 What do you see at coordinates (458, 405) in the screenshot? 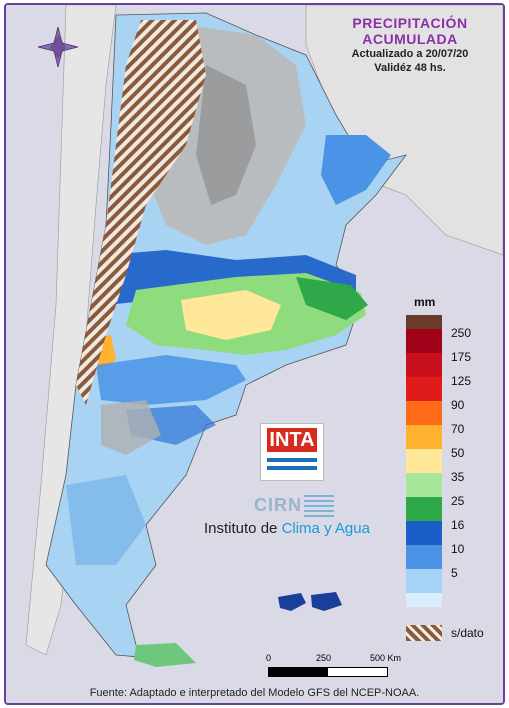
I see `legend-label: 90` at bounding box center [458, 405].